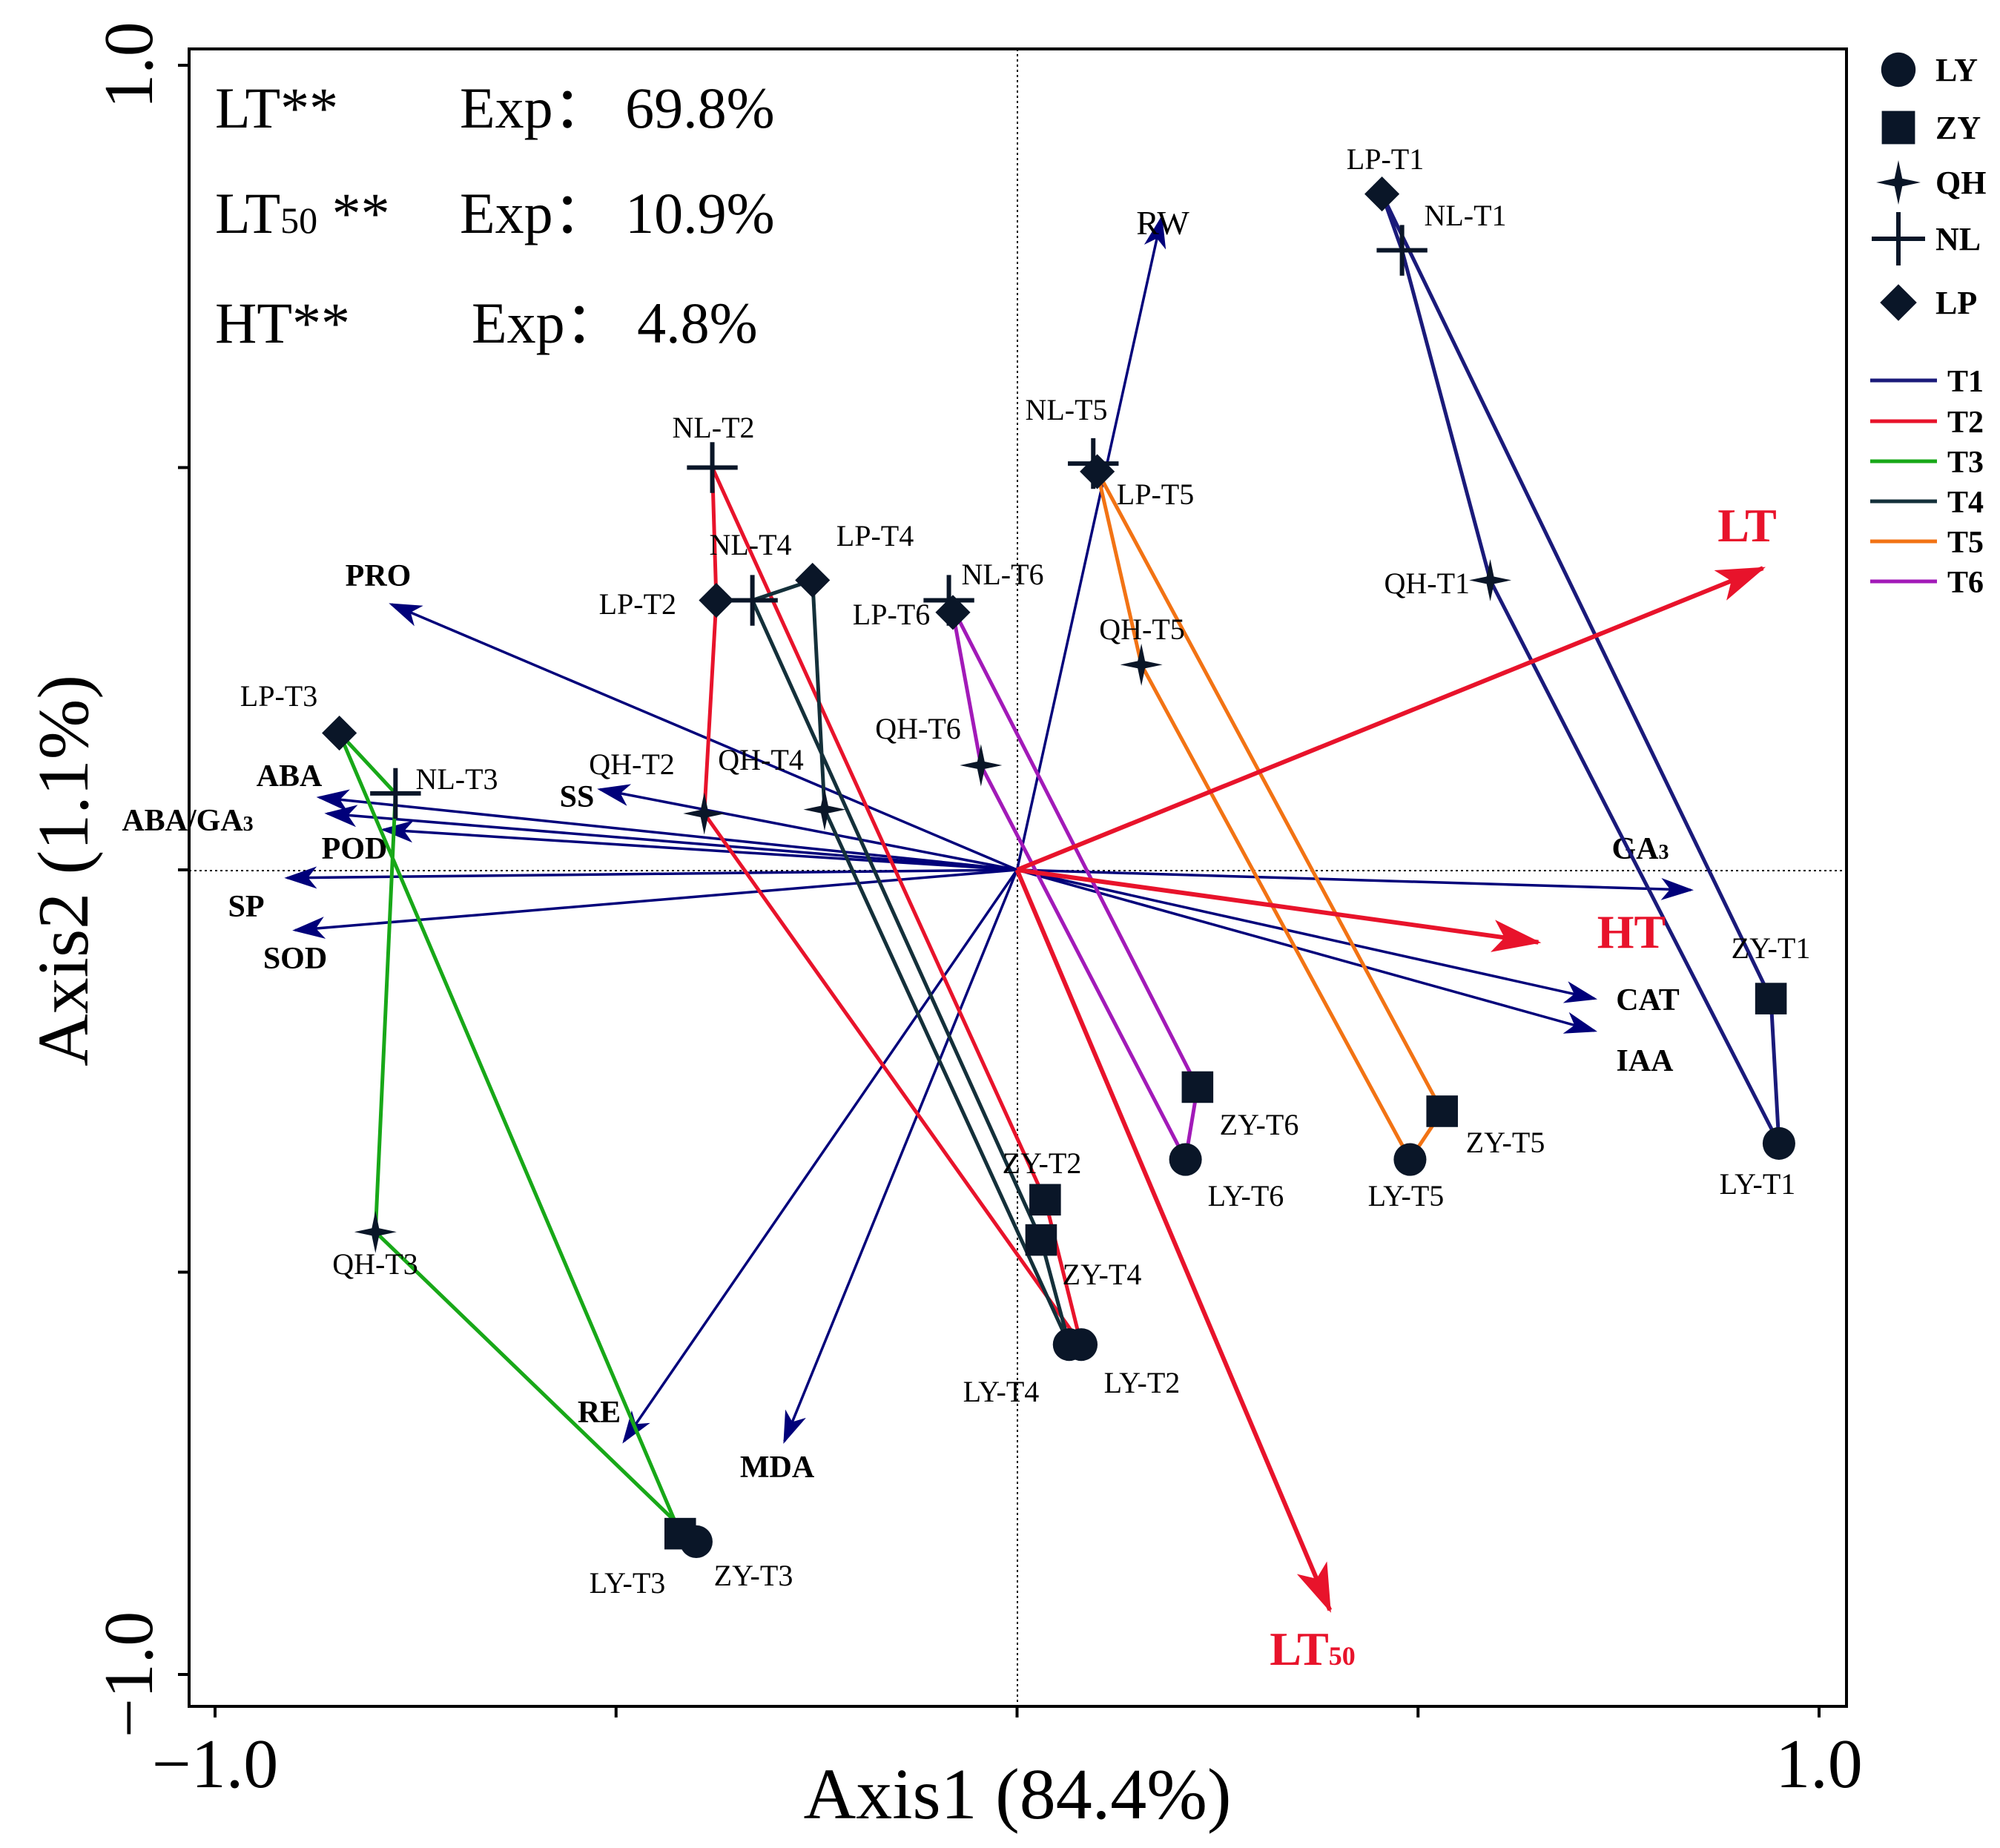 The width and height of the screenshot is (2000, 1848). I want to click on group-outline-t4, so click(911, 962).